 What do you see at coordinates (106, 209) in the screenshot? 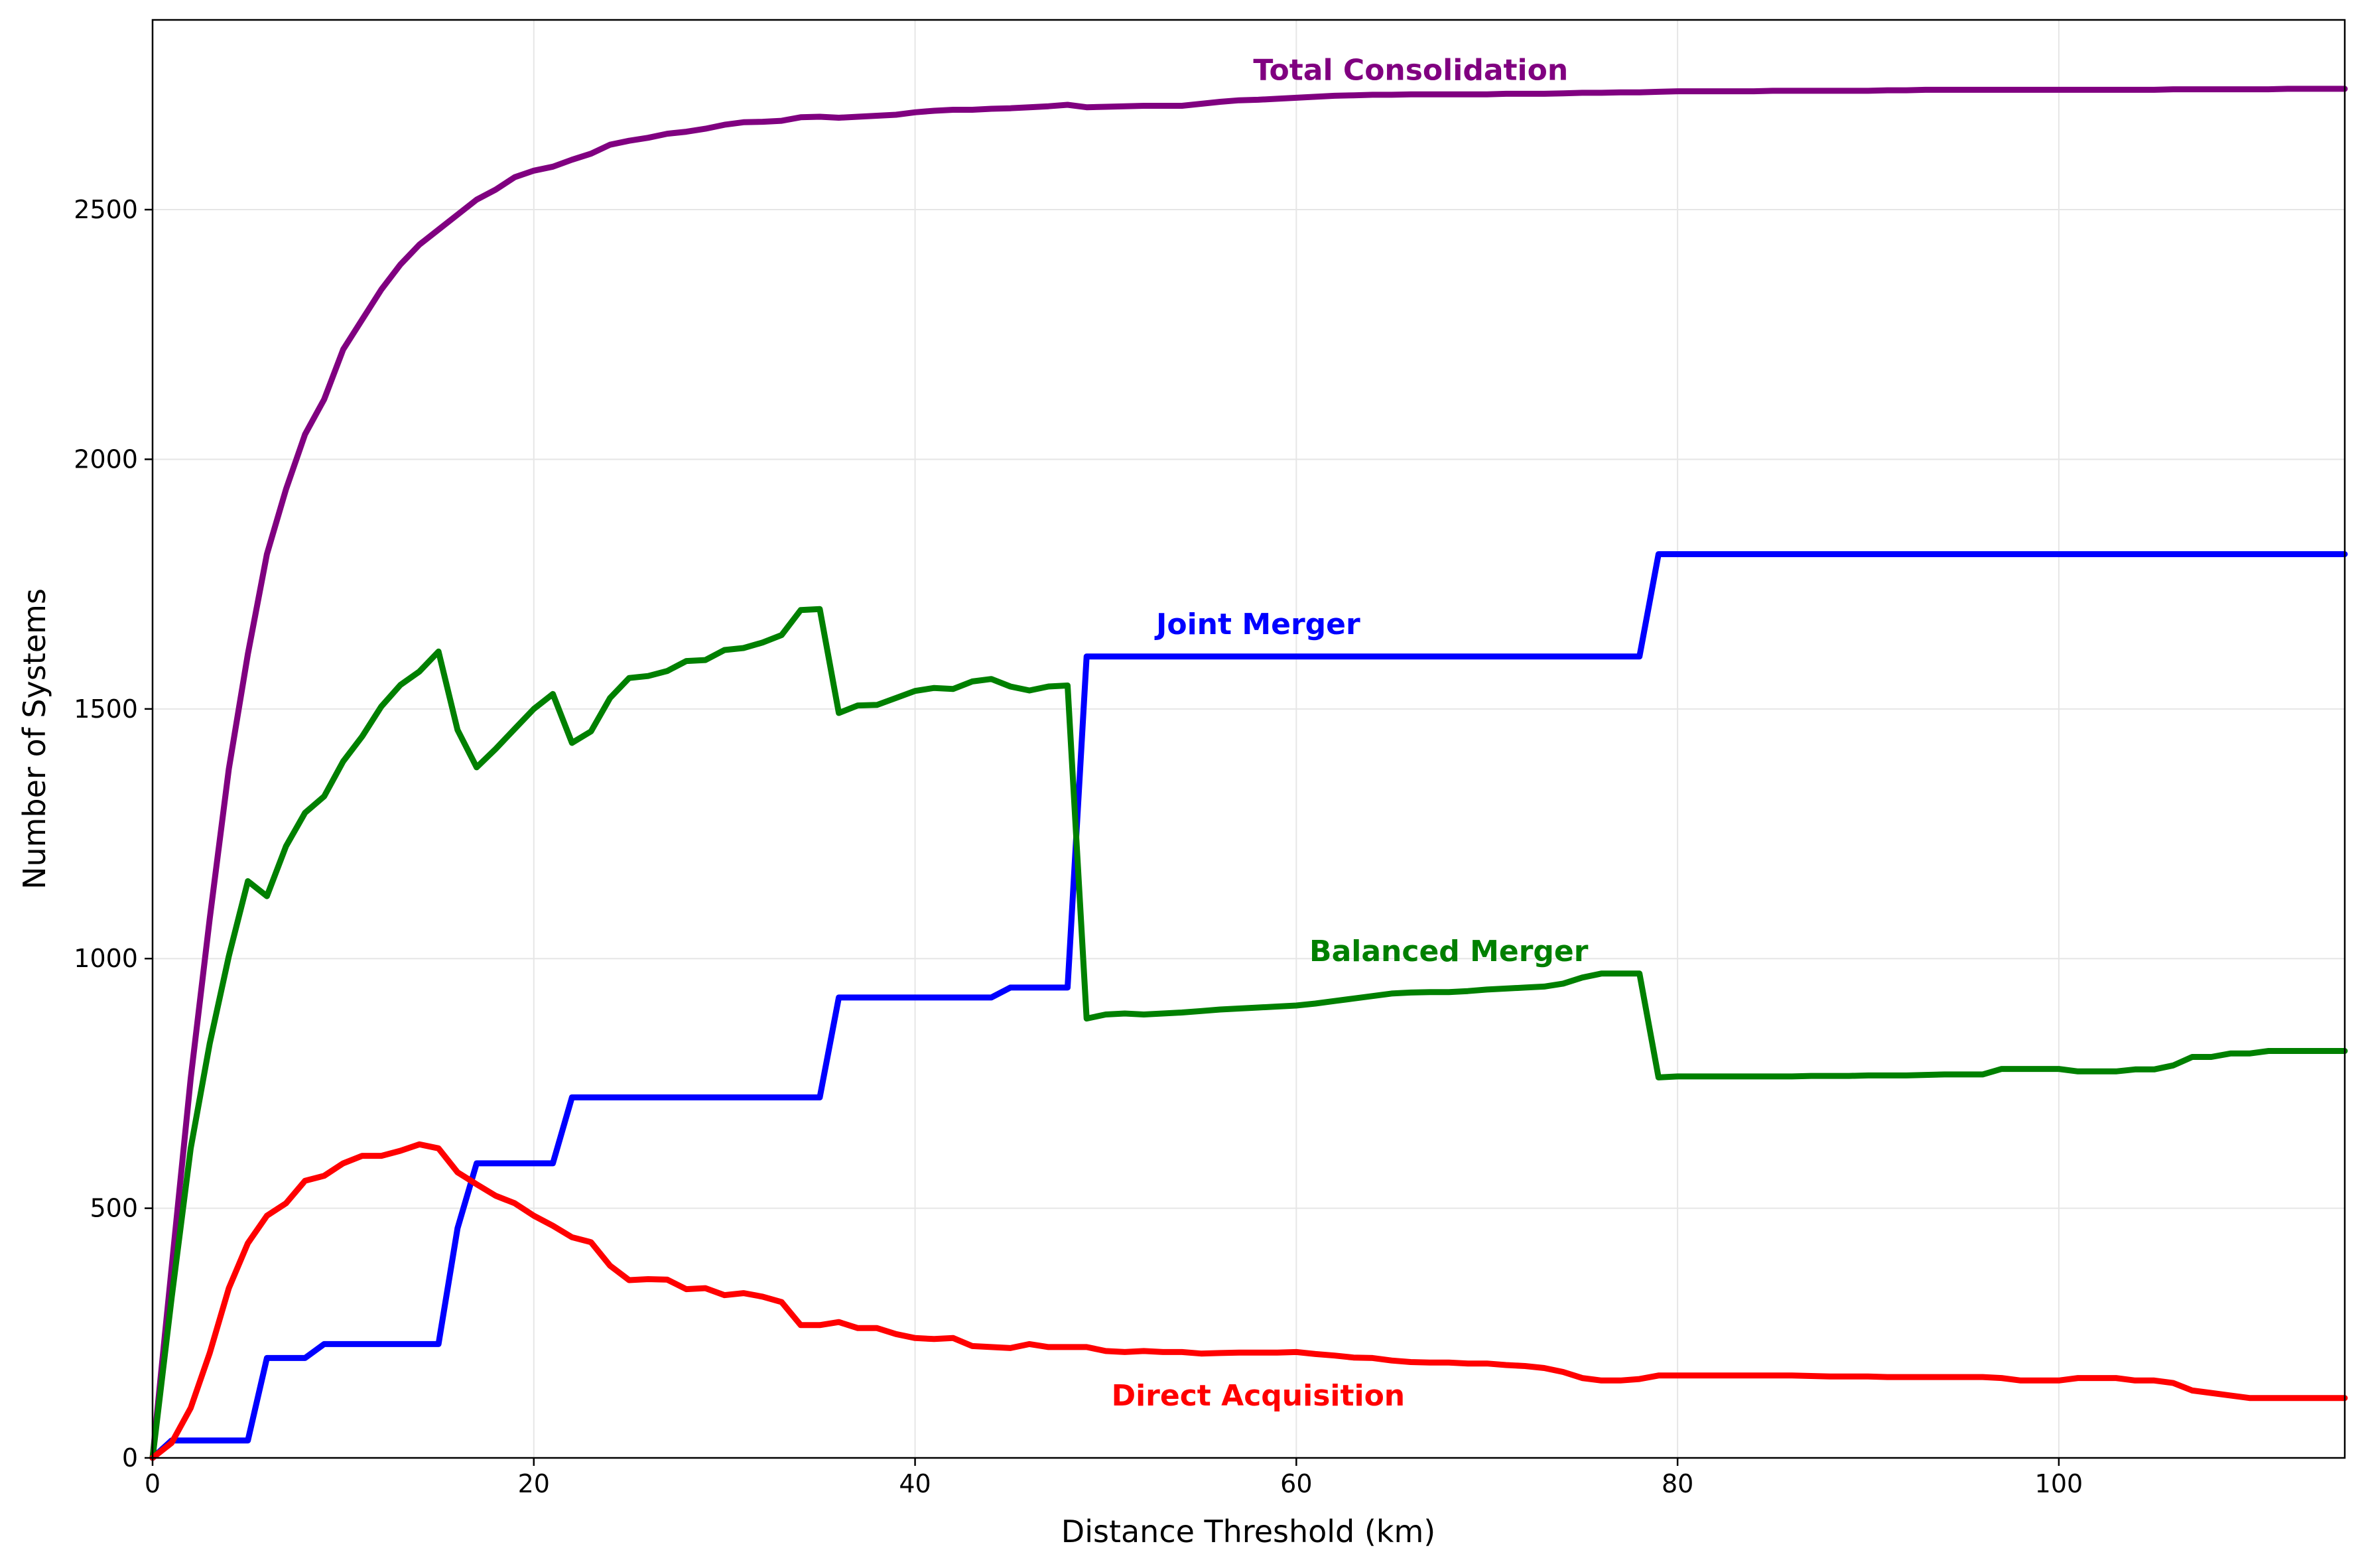
I see `y-tick-label: 2500` at bounding box center [106, 209].